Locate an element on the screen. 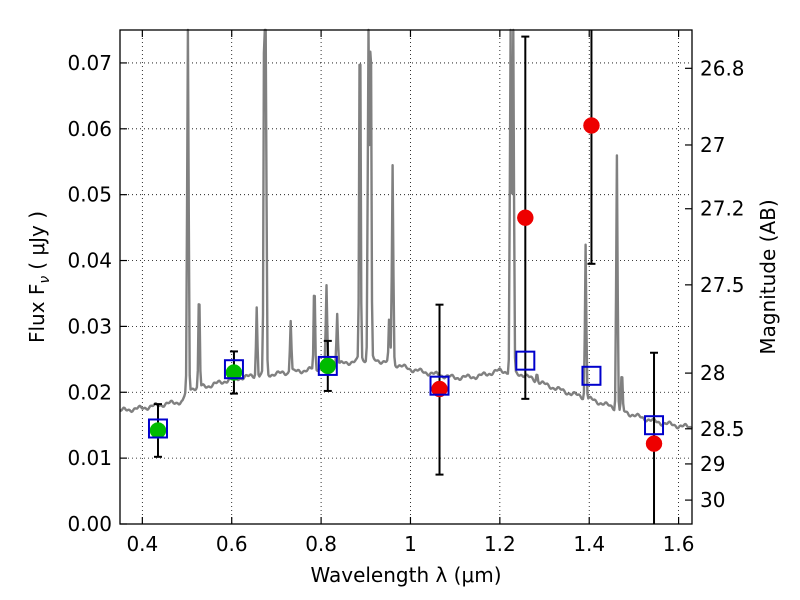  x-tick-label: 1.6 is located at coordinates (679, 544).